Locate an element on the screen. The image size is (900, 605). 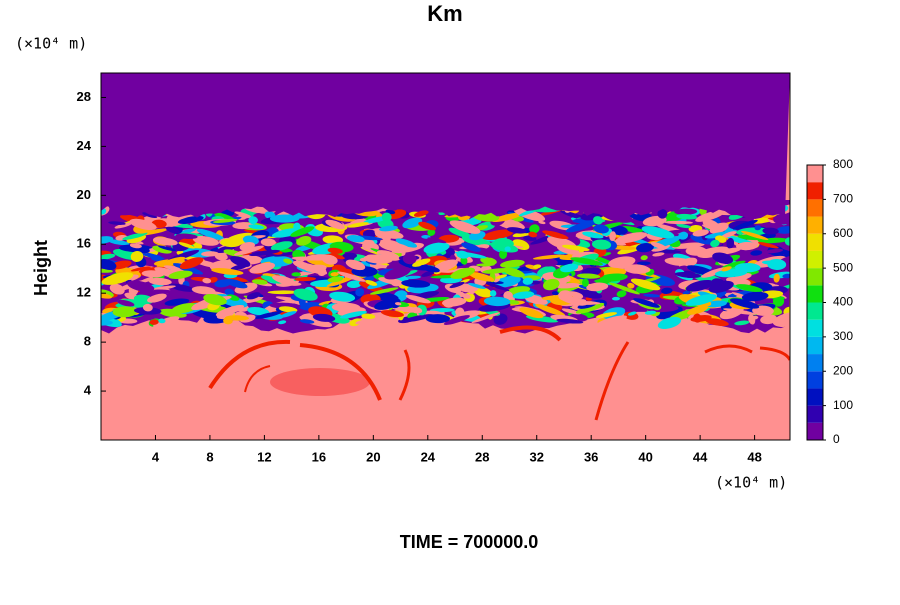
x-tick-label: 44 is located at coordinates (700, 456).